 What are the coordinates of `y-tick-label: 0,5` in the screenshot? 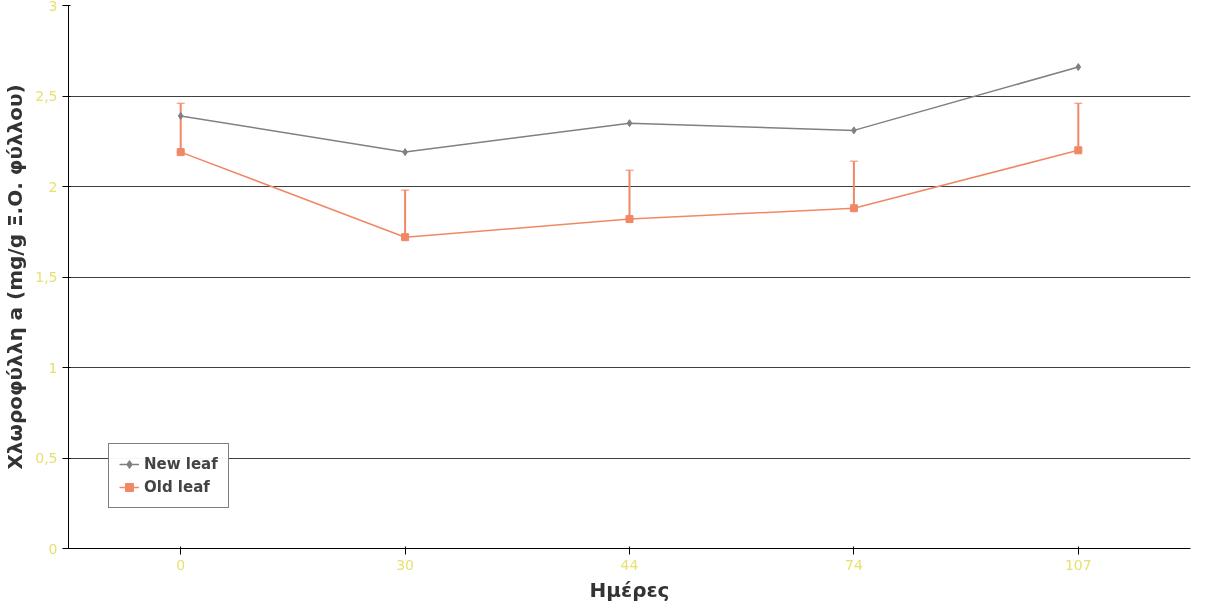 It's located at (46, 458).